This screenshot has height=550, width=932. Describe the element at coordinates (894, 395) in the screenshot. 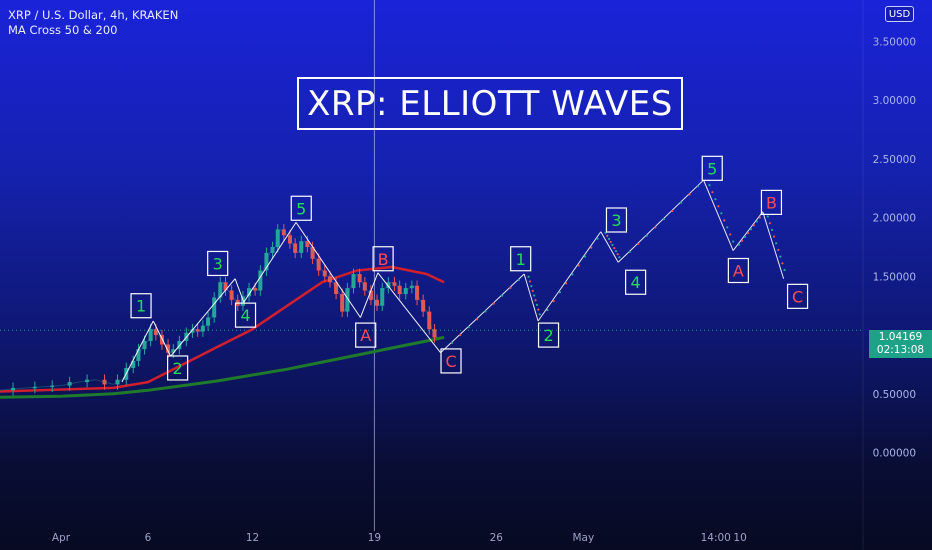

I see `y-tick-label: 0.50000` at that location.